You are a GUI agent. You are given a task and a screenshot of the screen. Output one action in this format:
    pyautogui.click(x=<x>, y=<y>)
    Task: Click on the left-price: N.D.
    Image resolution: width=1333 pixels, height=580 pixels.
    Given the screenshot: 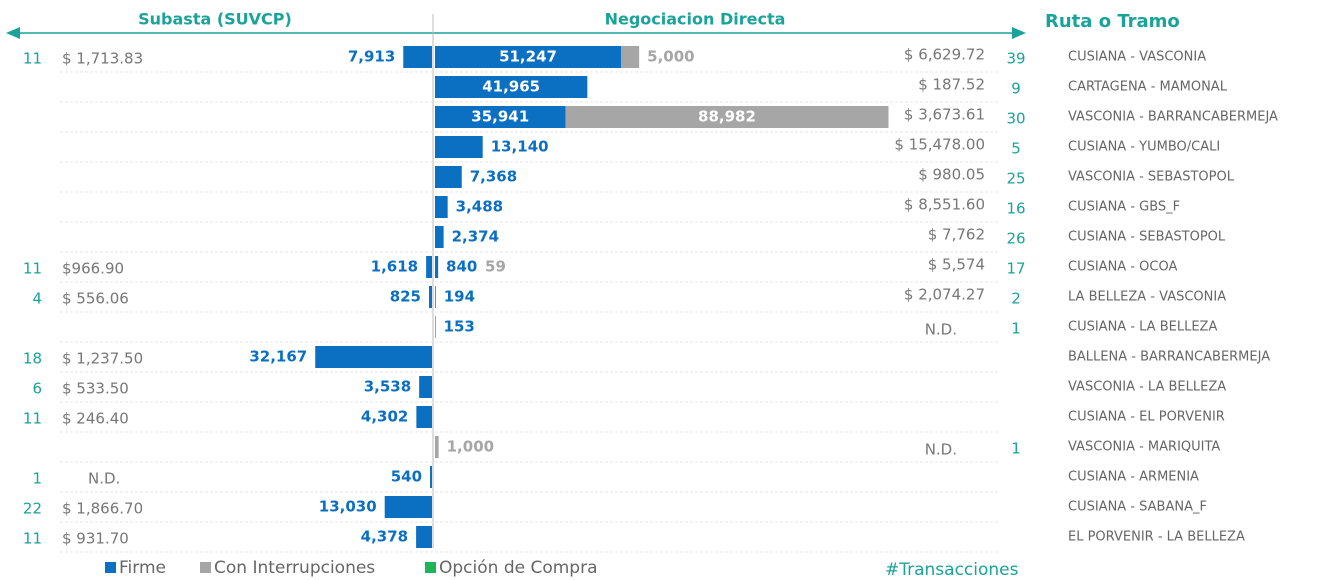 What is the action you would take?
    pyautogui.click(x=104, y=479)
    